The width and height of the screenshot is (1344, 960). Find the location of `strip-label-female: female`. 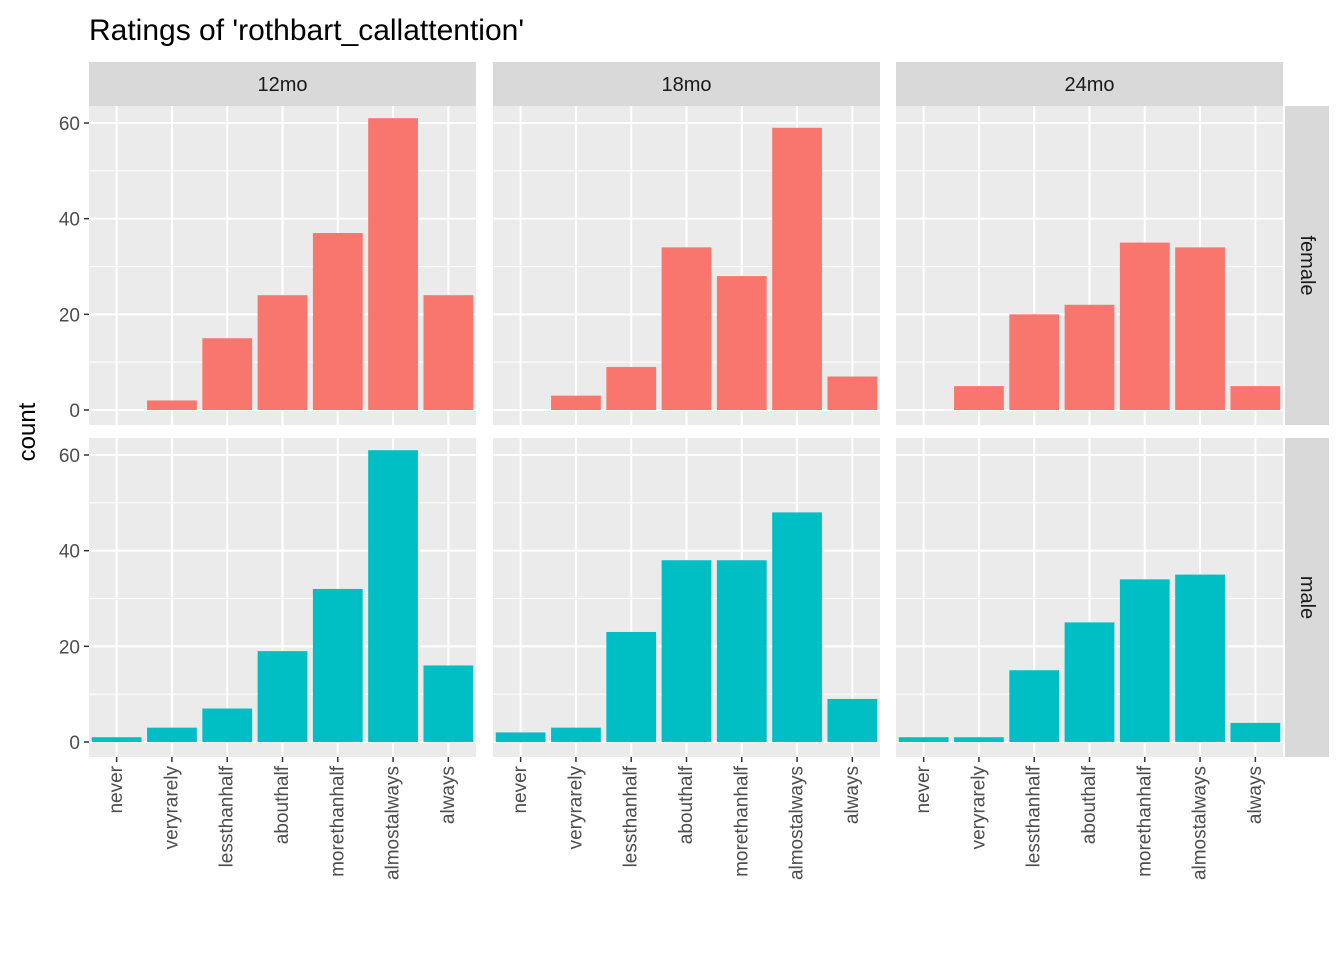

strip-label-female: female is located at coordinates (1307, 265).